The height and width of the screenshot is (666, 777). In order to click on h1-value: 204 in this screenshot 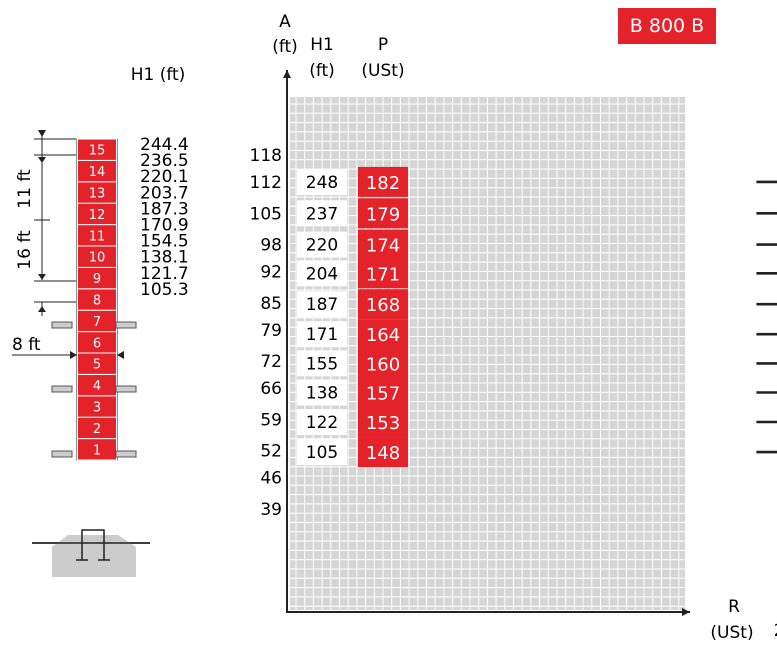, I will do `click(322, 274)`.